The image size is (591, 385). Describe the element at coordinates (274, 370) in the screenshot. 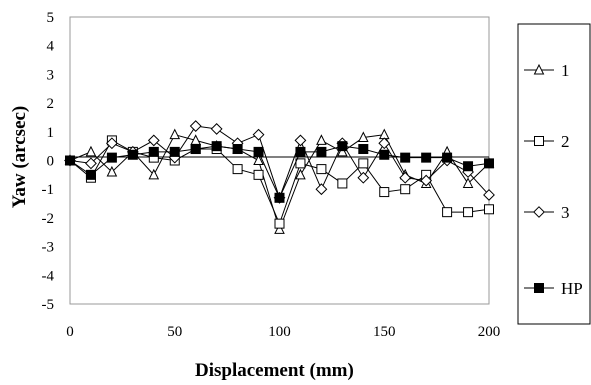

I see `x-axis-title: Displacement (mm)` at that location.